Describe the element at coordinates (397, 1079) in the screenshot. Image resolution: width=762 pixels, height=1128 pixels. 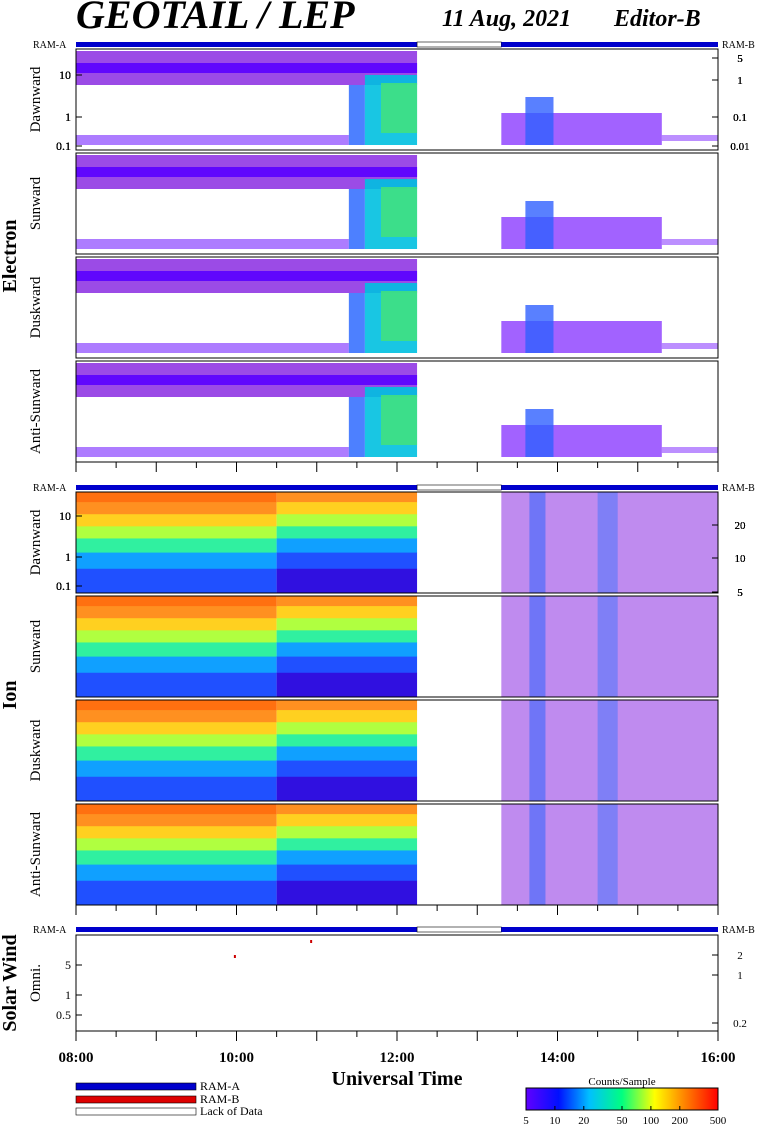
I see `x-axis-label: Universal Time` at that location.